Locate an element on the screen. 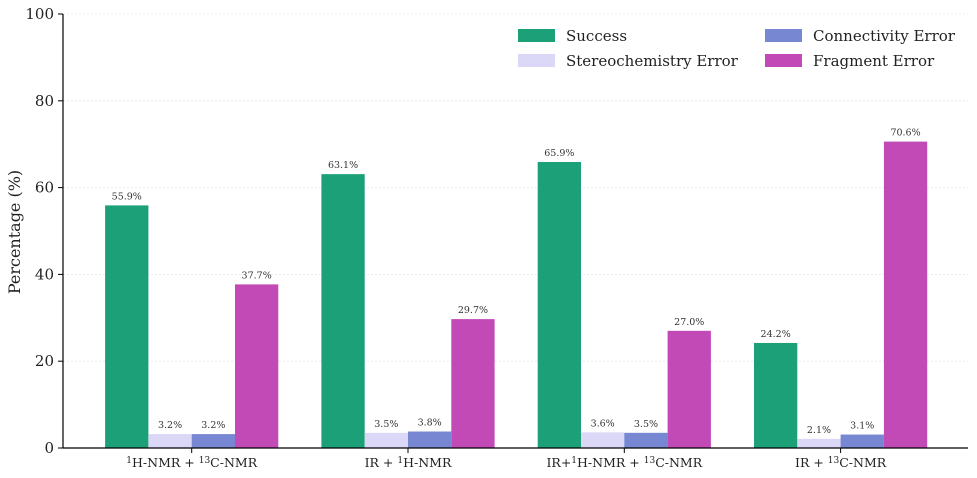 This screenshot has width=977, height=478. x-tick-label: 1H-NMR + 13C-NMR is located at coordinates (191, 462).